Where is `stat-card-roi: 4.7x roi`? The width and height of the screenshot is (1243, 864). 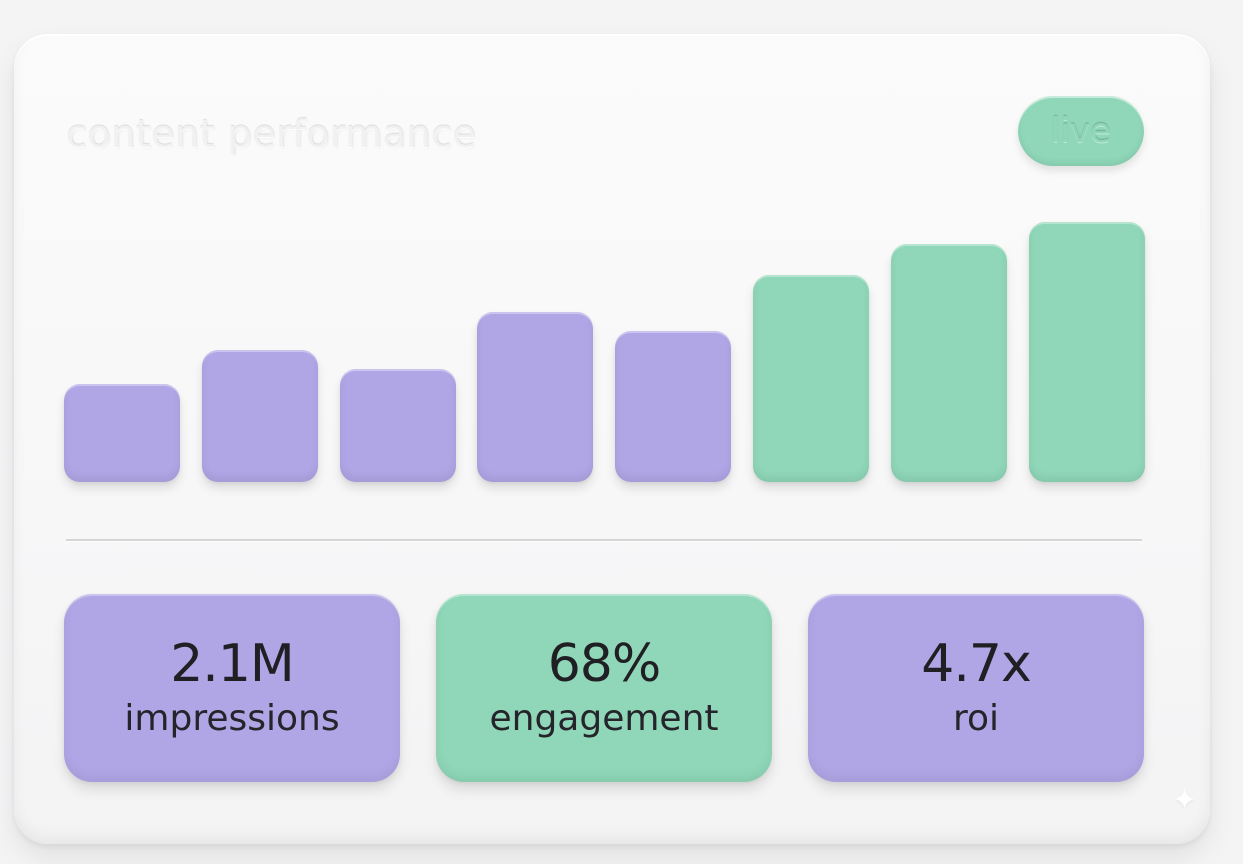
stat-card-roi: 4.7x roi is located at coordinates (976, 688).